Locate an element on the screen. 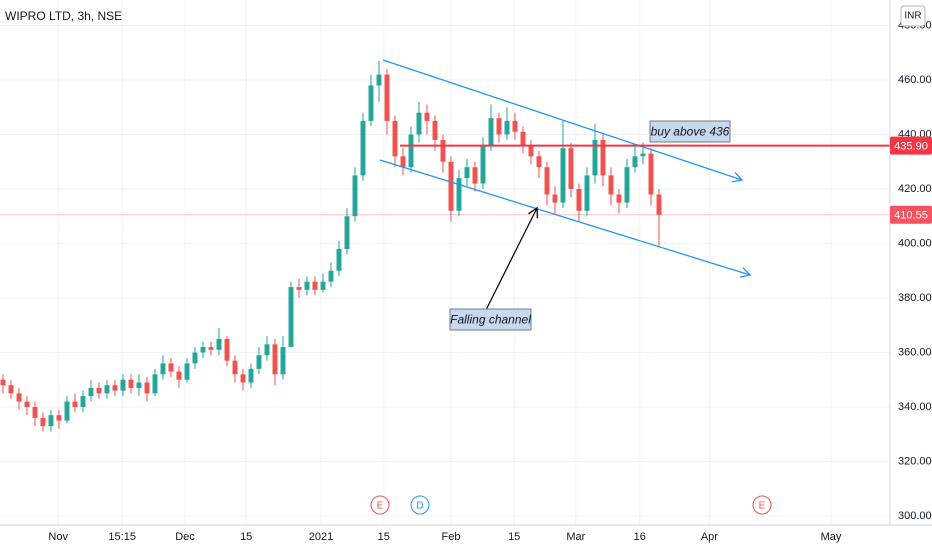 The height and width of the screenshot is (550, 932). currency-box is located at coordinates (913, 16).